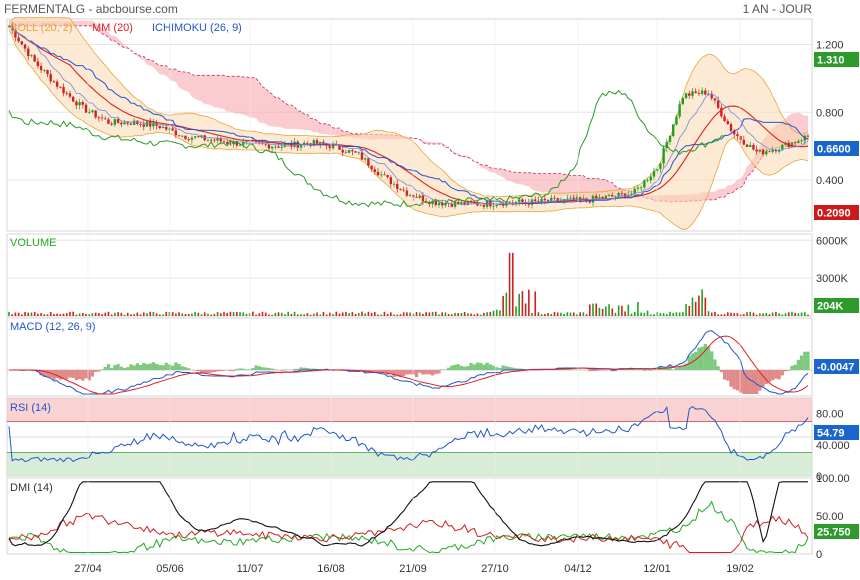 The width and height of the screenshot is (860, 580). I want to click on dmi-series, so click(408, 517).